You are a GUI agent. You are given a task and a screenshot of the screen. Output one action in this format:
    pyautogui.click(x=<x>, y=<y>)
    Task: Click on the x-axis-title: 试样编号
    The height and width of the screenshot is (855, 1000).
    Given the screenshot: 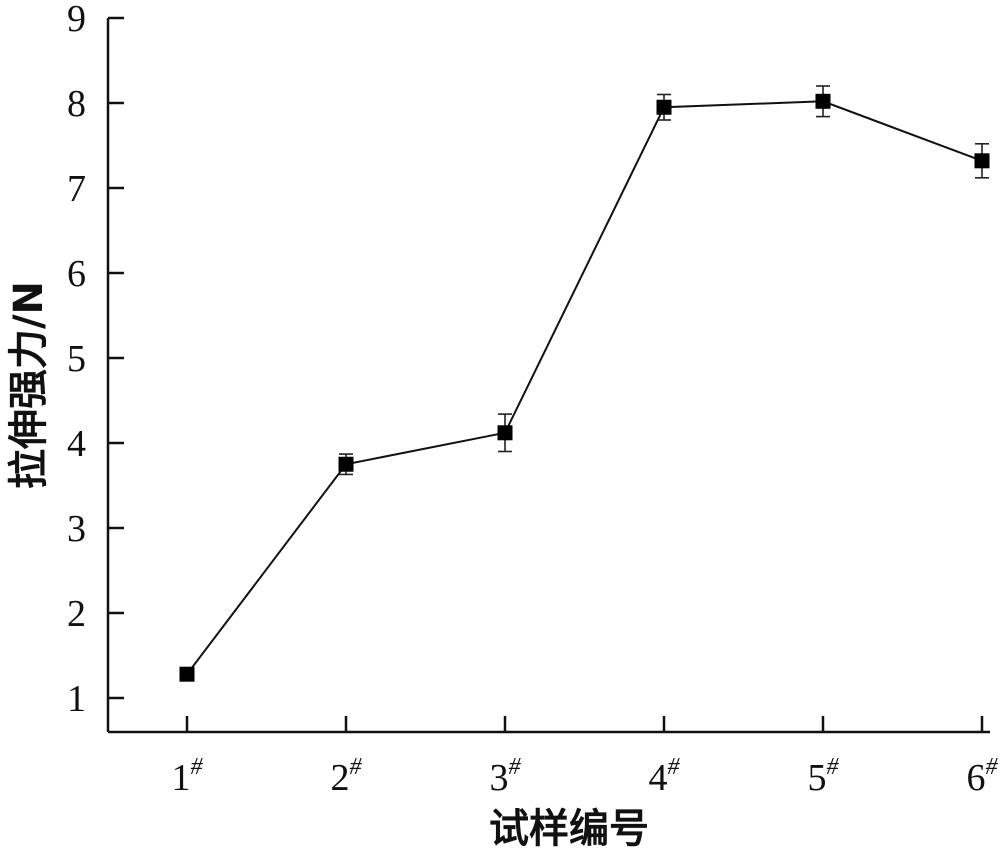 What is the action you would take?
    pyautogui.click(x=569, y=829)
    